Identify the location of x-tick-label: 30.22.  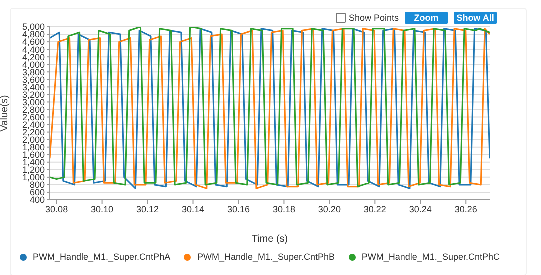
(375, 209).